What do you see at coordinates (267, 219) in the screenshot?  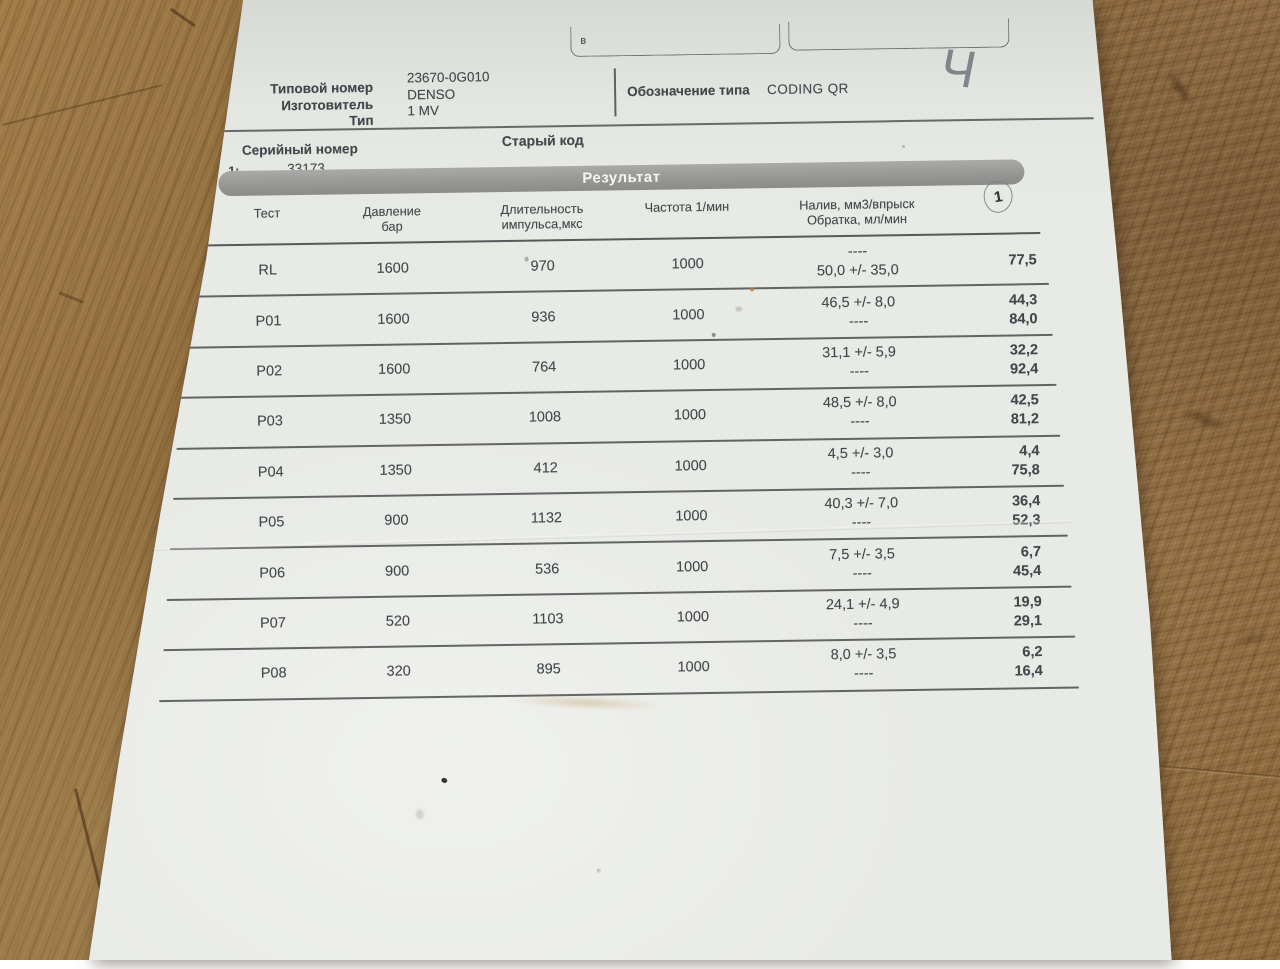 I see `col-header-test: Тест` at bounding box center [267, 219].